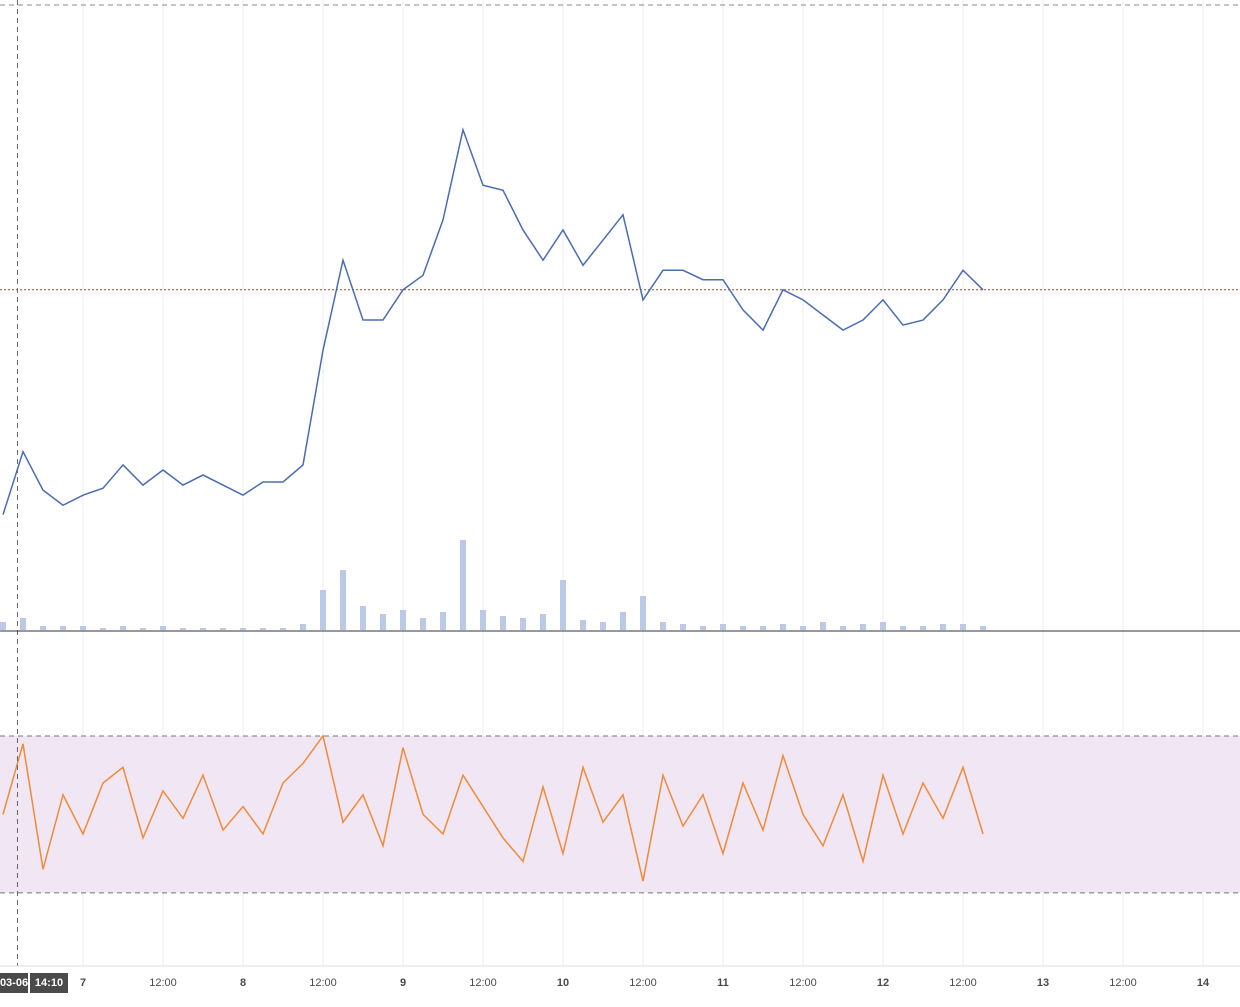 The height and width of the screenshot is (1007, 1240). Describe the element at coordinates (723, 983) in the screenshot. I see `x-tick-label: 11` at that location.